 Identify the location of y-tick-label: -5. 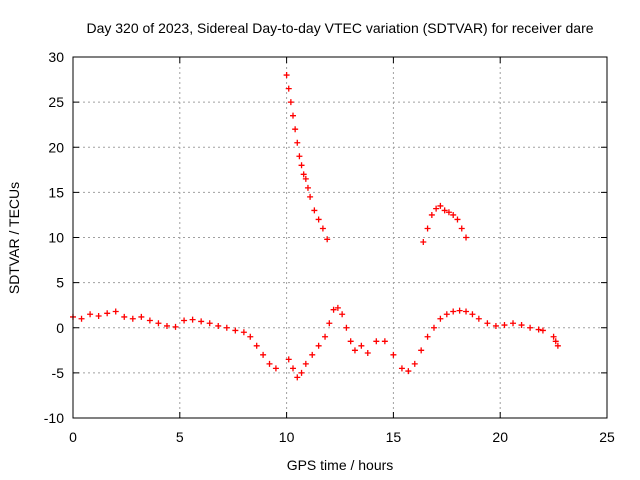
(58, 373).